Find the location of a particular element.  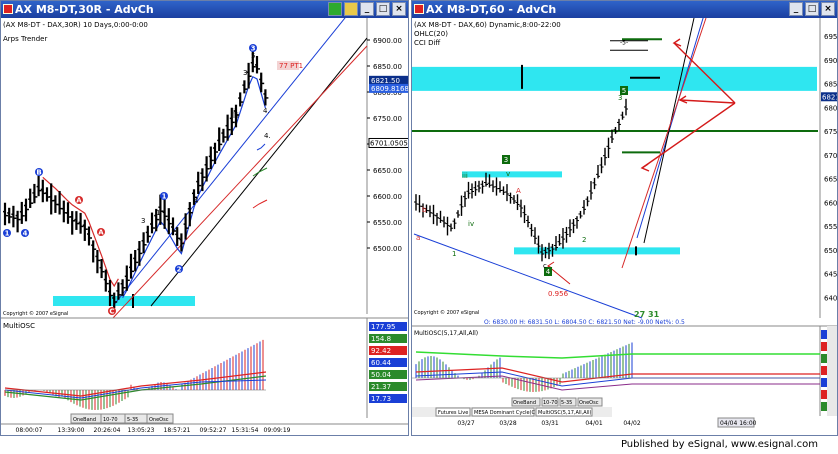

left-copyright: Copyright © 2007 eSignal is located at coordinates (35, 313).